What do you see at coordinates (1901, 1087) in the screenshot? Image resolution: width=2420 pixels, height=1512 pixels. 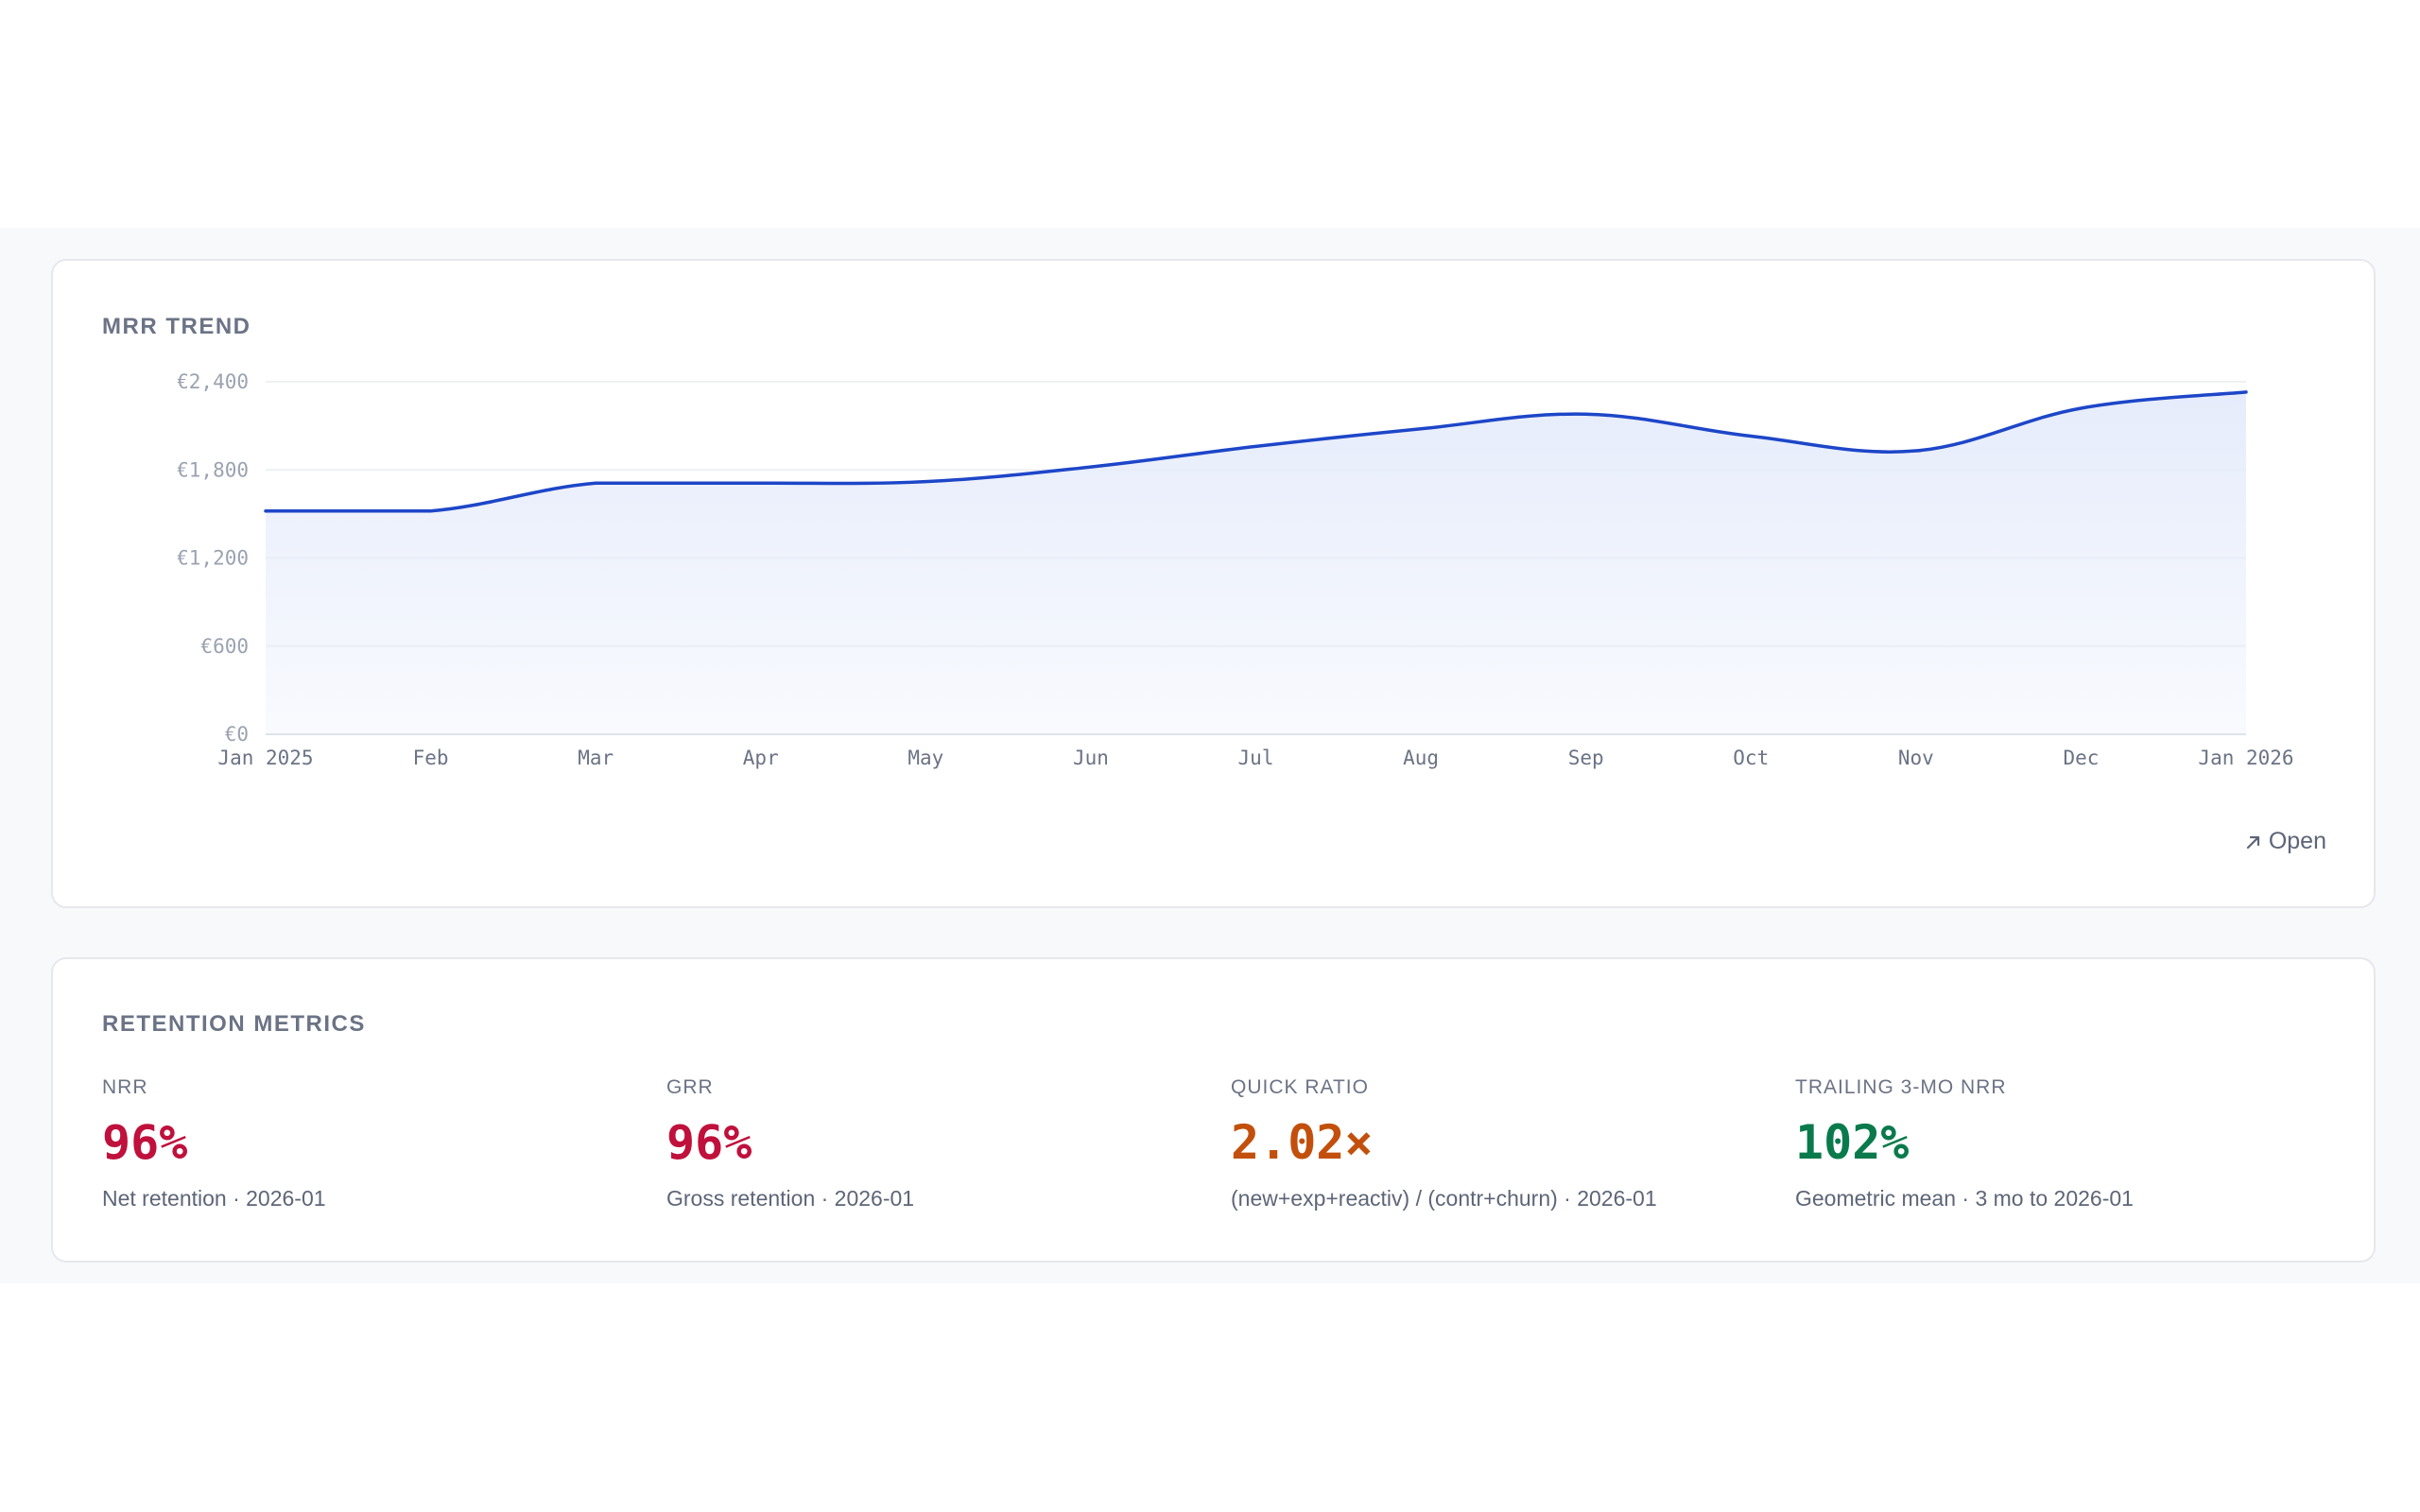 I see `metric-label: TRAILING 3-MO NRR` at bounding box center [1901, 1087].